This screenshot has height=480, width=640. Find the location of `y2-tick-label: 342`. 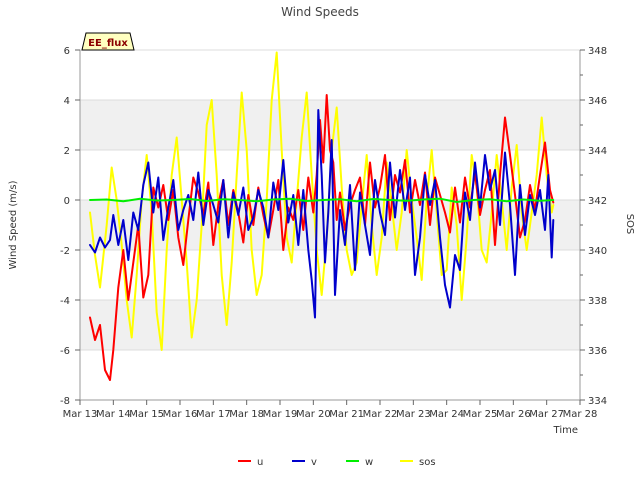

y2-tick-label: 342 is located at coordinates (597, 201).